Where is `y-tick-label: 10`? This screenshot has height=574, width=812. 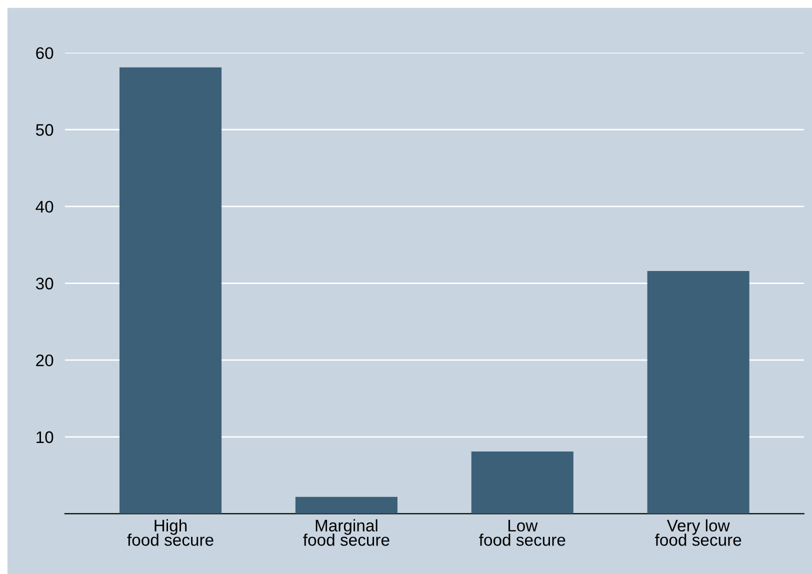
y-tick-label: 10 is located at coordinates (45, 437).